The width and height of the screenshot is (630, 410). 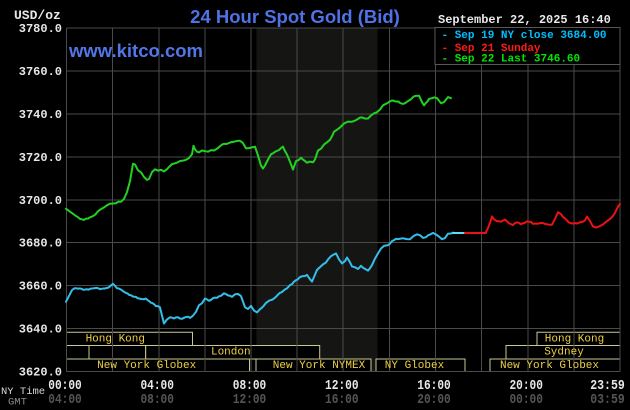 I want to click on svg-text: 3640.0, so click(x=40, y=330).